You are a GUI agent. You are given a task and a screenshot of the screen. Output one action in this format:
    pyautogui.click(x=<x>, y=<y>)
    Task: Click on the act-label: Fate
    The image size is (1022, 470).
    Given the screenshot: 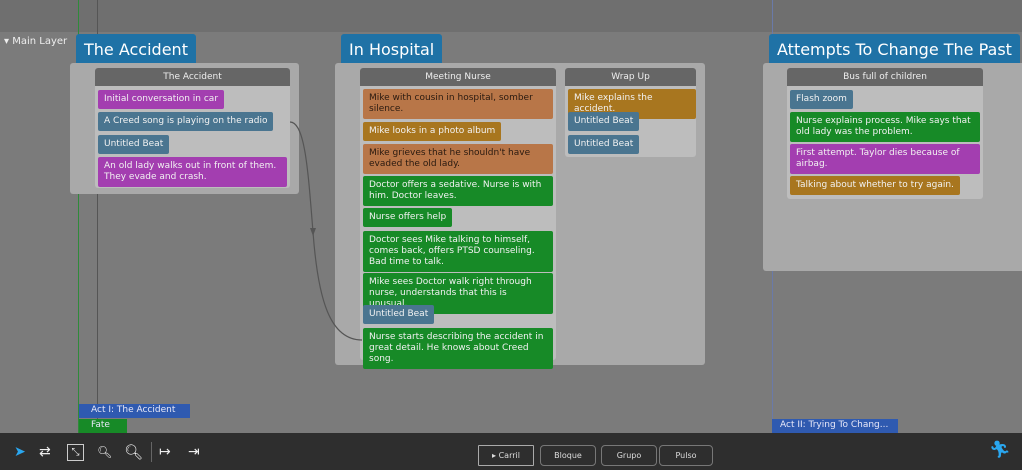 What is the action you would take?
    pyautogui.click(x=103, y=426)
    